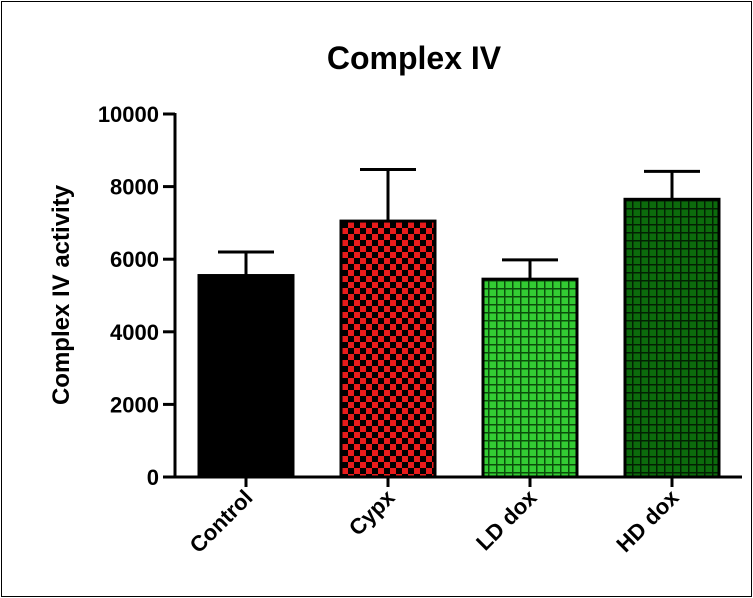 The width and height of the screenshot is (753, 598). What do you see at coordinates (530, 378) in the screenshot?
I see `bar-ld-dox` at bounding box center [530, 378].